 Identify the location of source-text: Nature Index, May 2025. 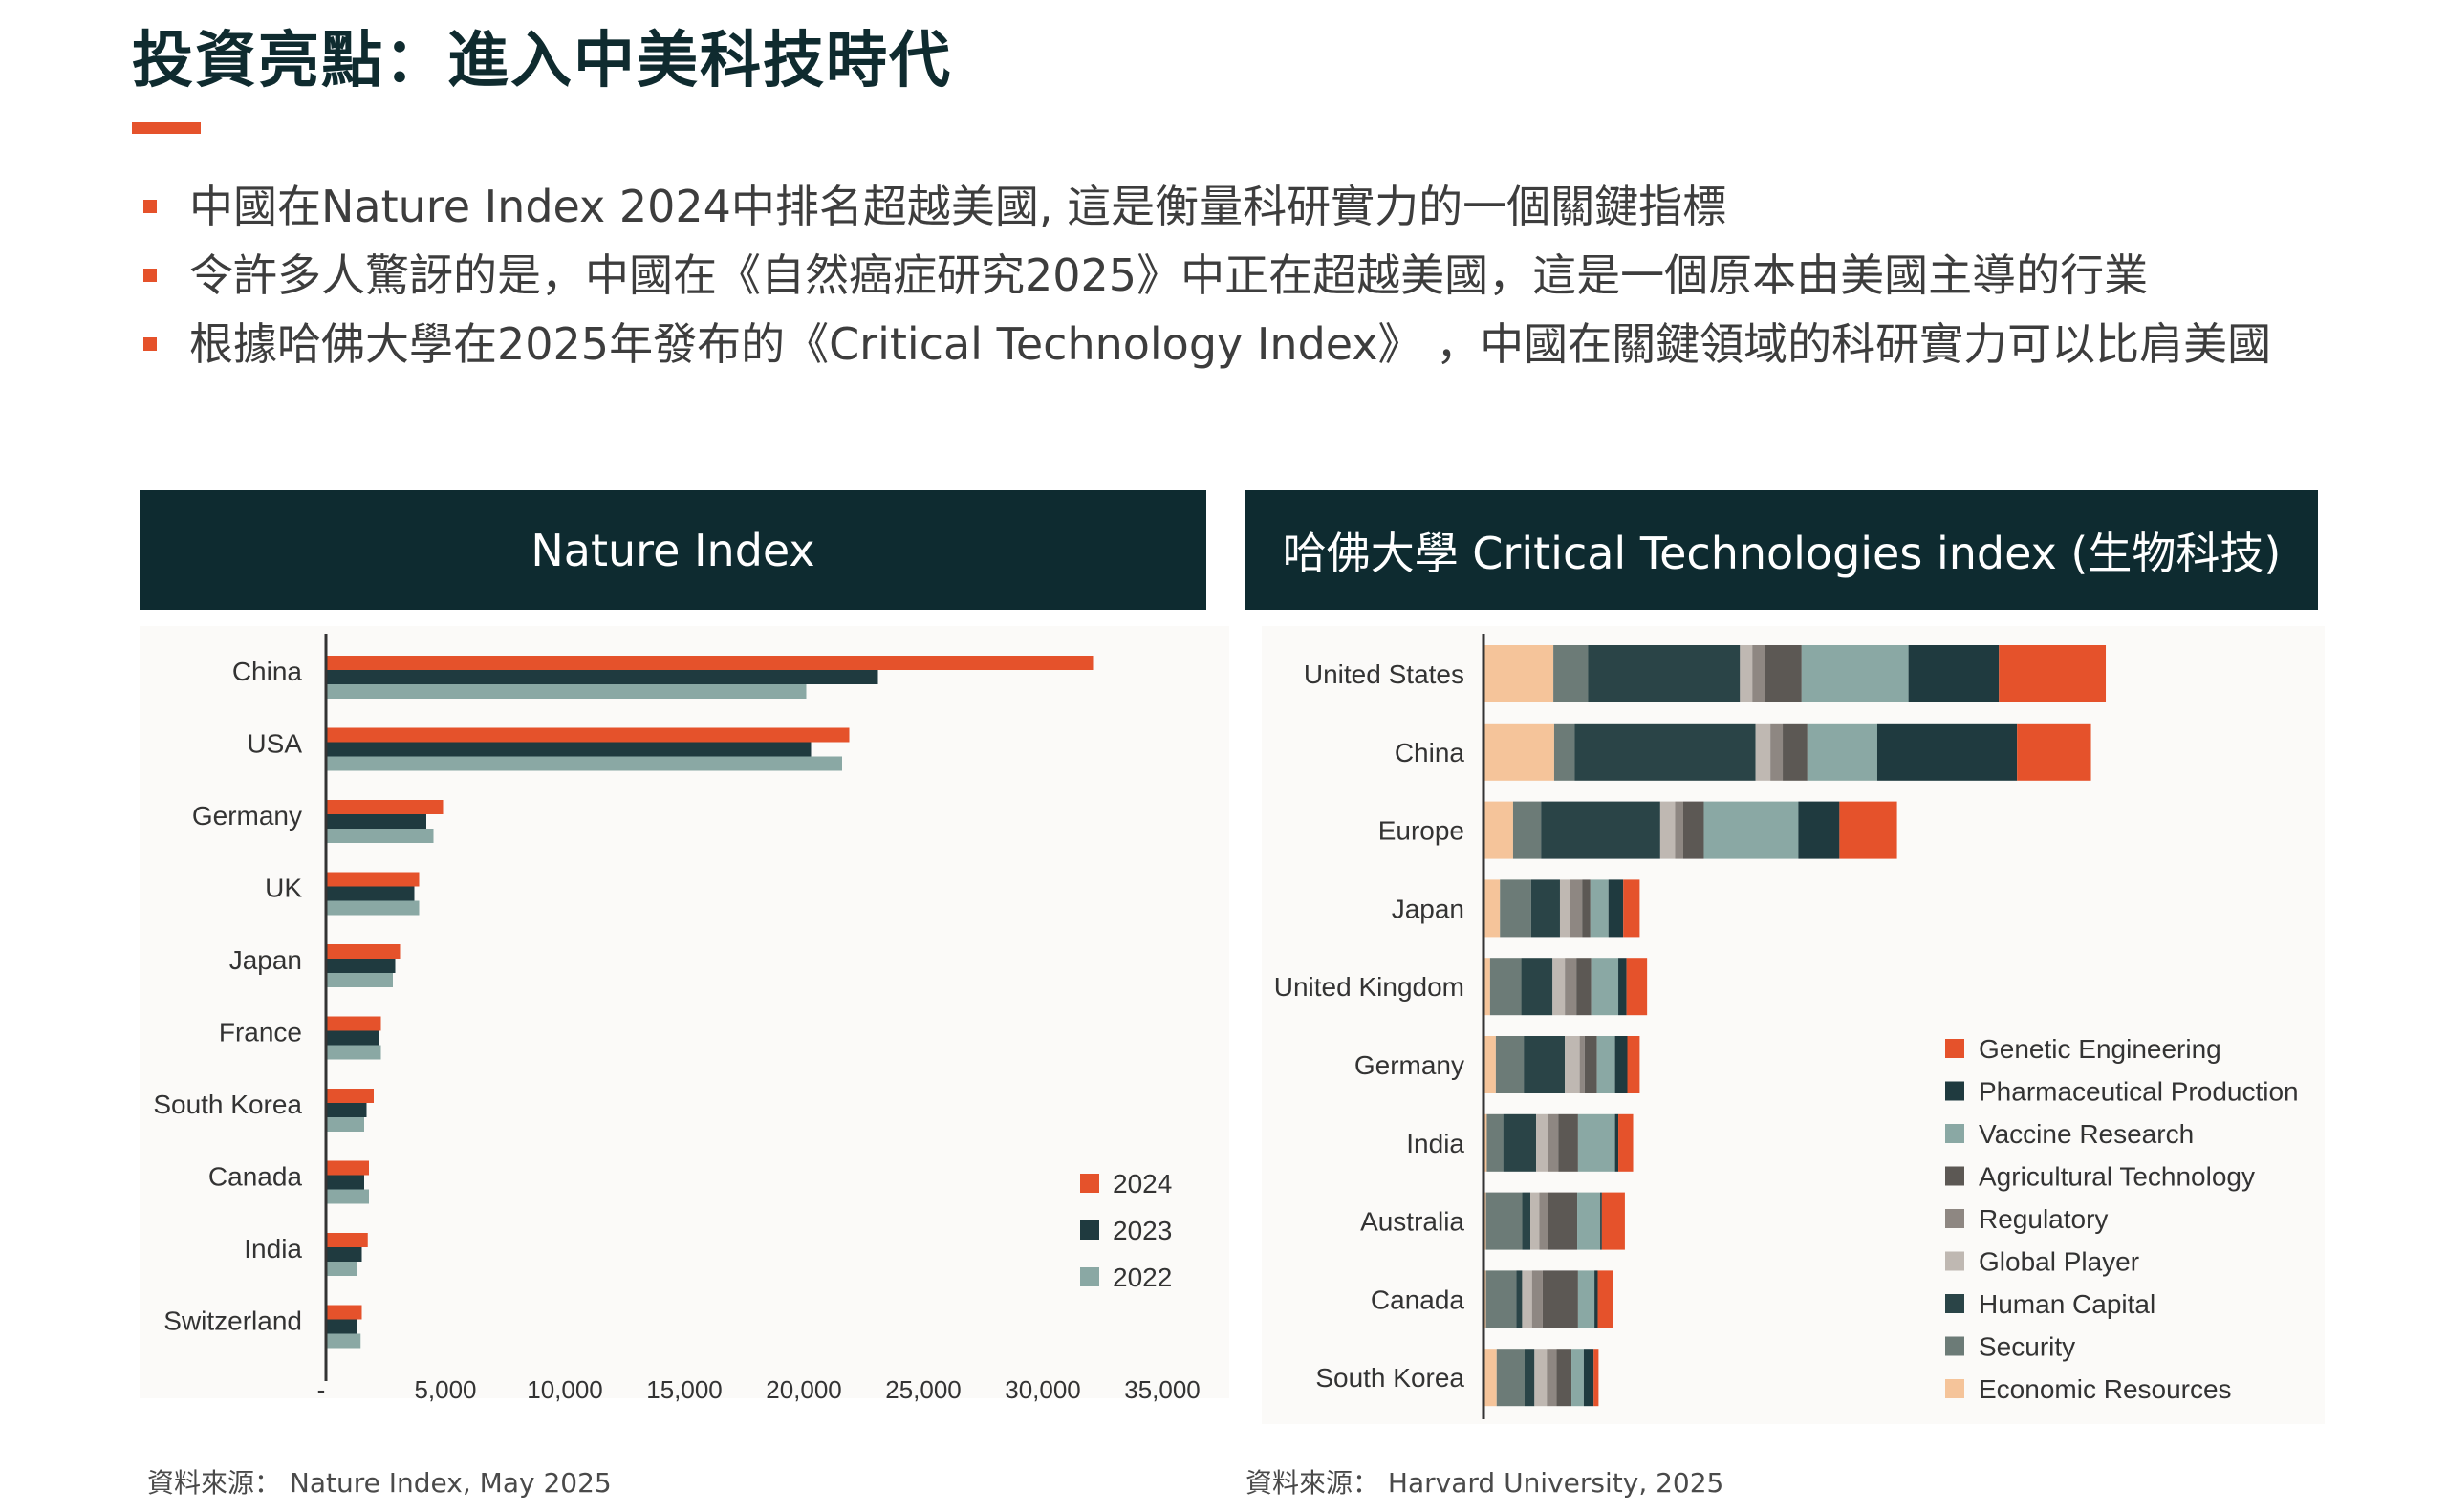
(450, 1483).